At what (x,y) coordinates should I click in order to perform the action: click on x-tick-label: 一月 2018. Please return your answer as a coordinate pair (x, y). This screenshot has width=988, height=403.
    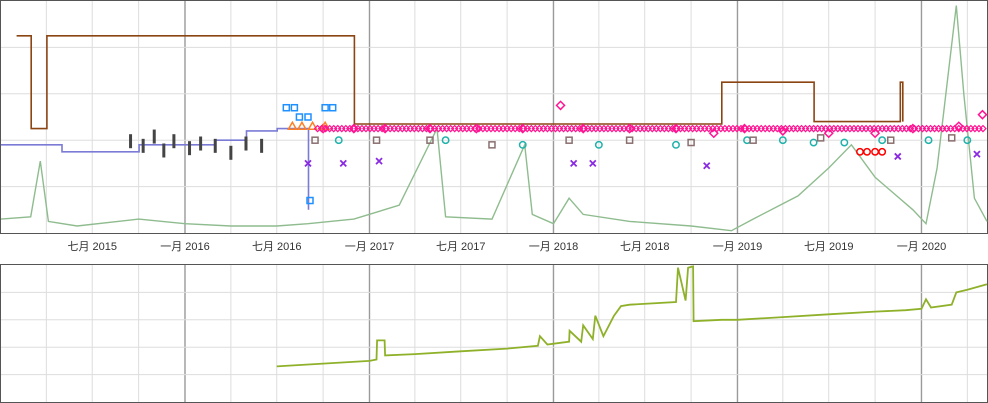
    Looking at the image, I should click on (554, 247).